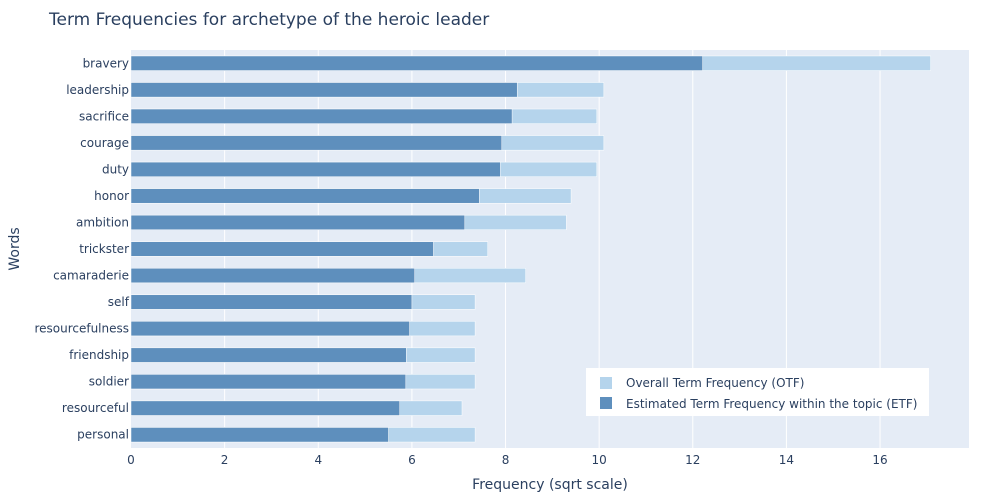  What do you see at coordinates (109, 382) in the screenshot?
I see `y-tick-label: soldier` at bounding box center [109, 382].